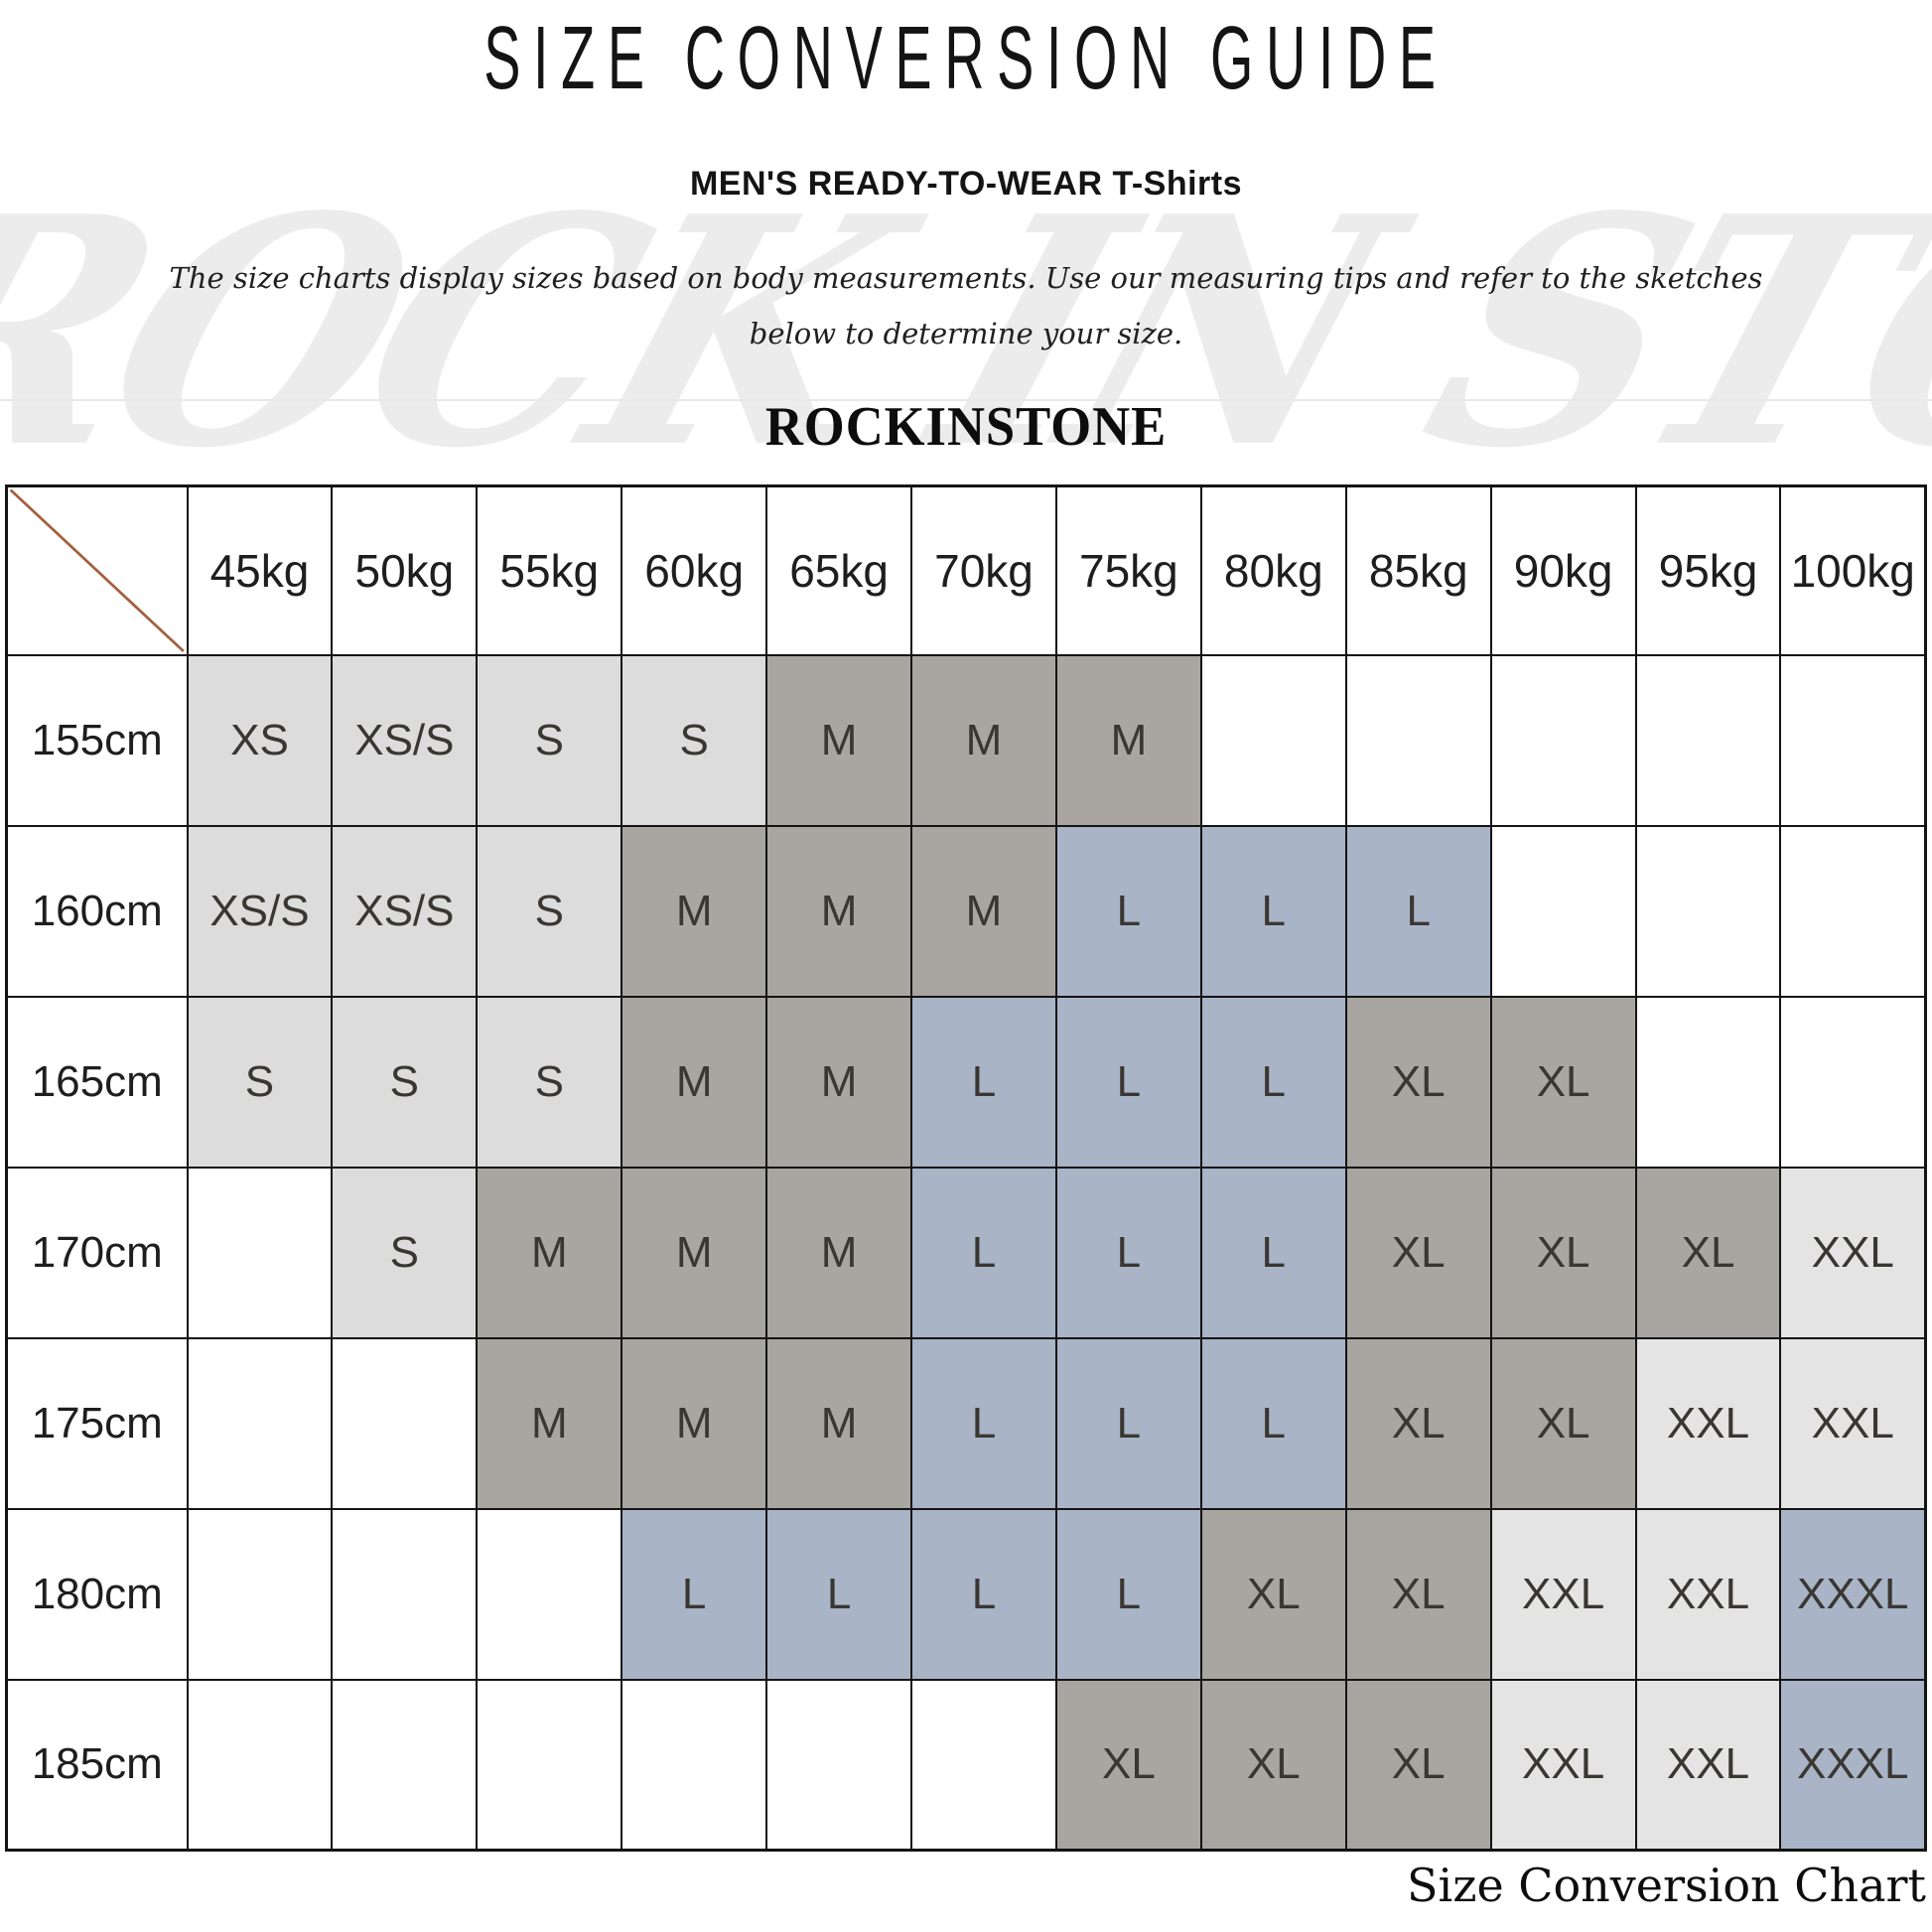 Image resolution: width=1932 pixels, height=1932 pixels. Describe the element at coordinates (1128, 570) in the screenshot. I see `weight-header-cell: 75kg` at that location.